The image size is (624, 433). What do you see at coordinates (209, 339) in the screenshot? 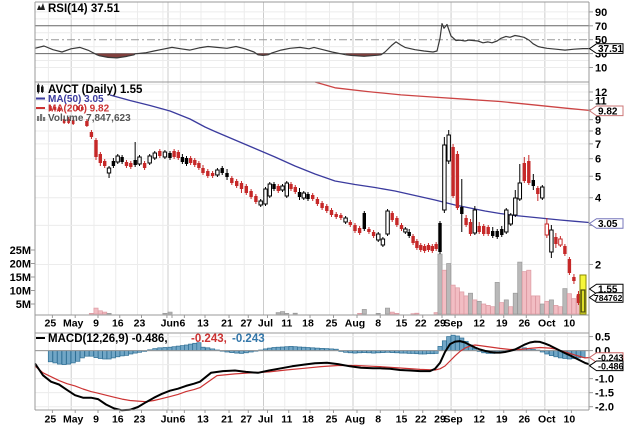
I see `svg-text: -0.243,` at bounding box center [209, 339].